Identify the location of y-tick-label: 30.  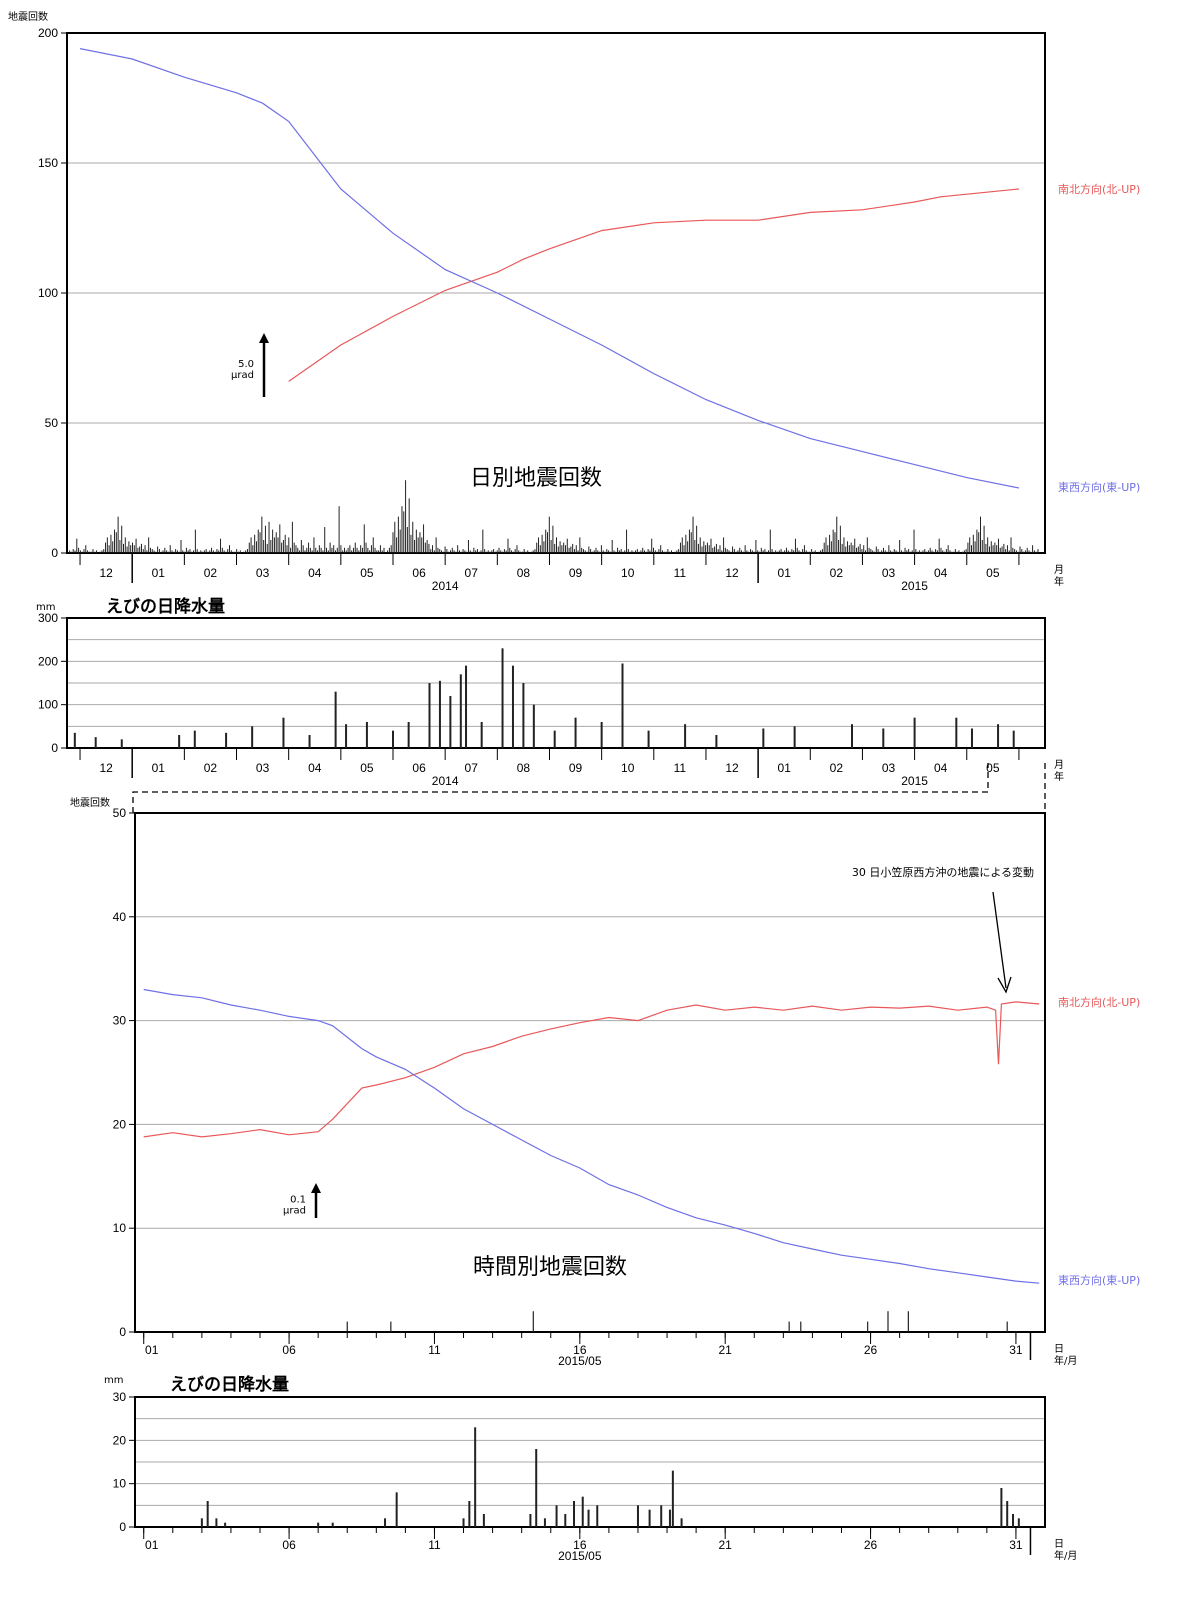
(120, 1397).